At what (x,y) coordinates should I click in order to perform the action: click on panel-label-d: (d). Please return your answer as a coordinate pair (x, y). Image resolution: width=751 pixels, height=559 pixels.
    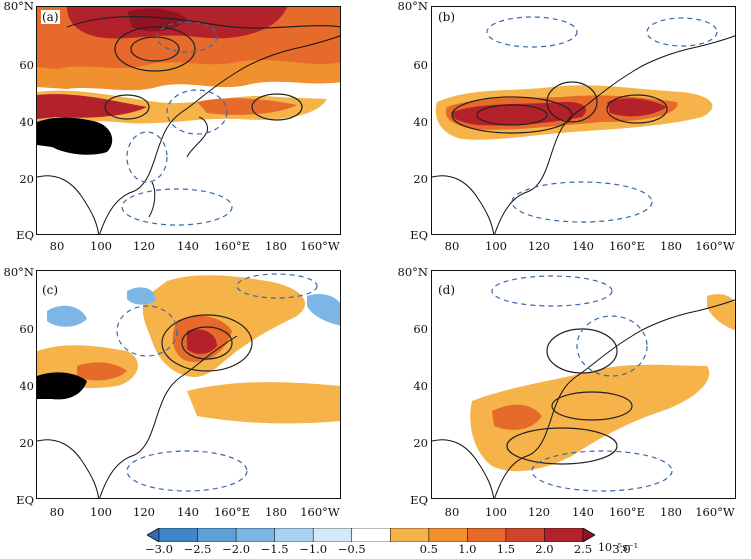
    Looking at the image, I should click on (447, 290).